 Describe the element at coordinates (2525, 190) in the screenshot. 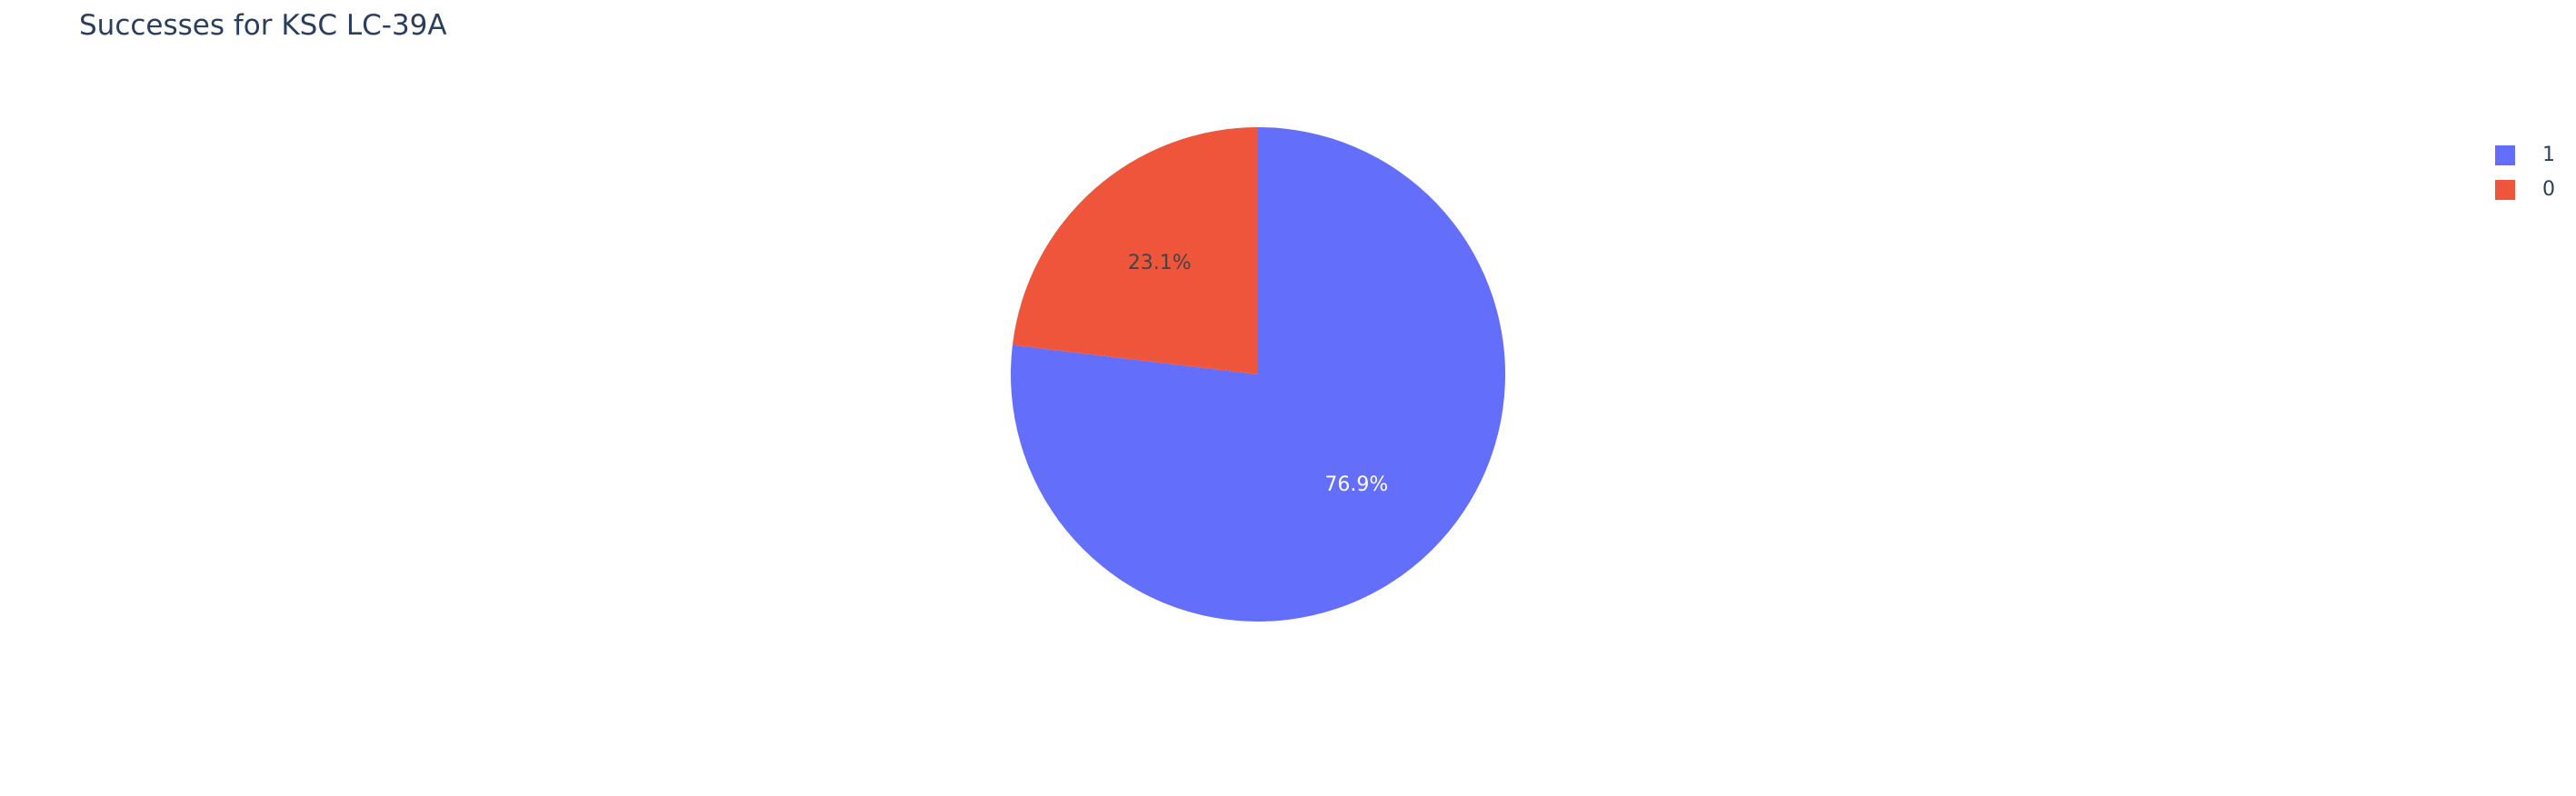

I see `legend-item-0: 0` at that location.